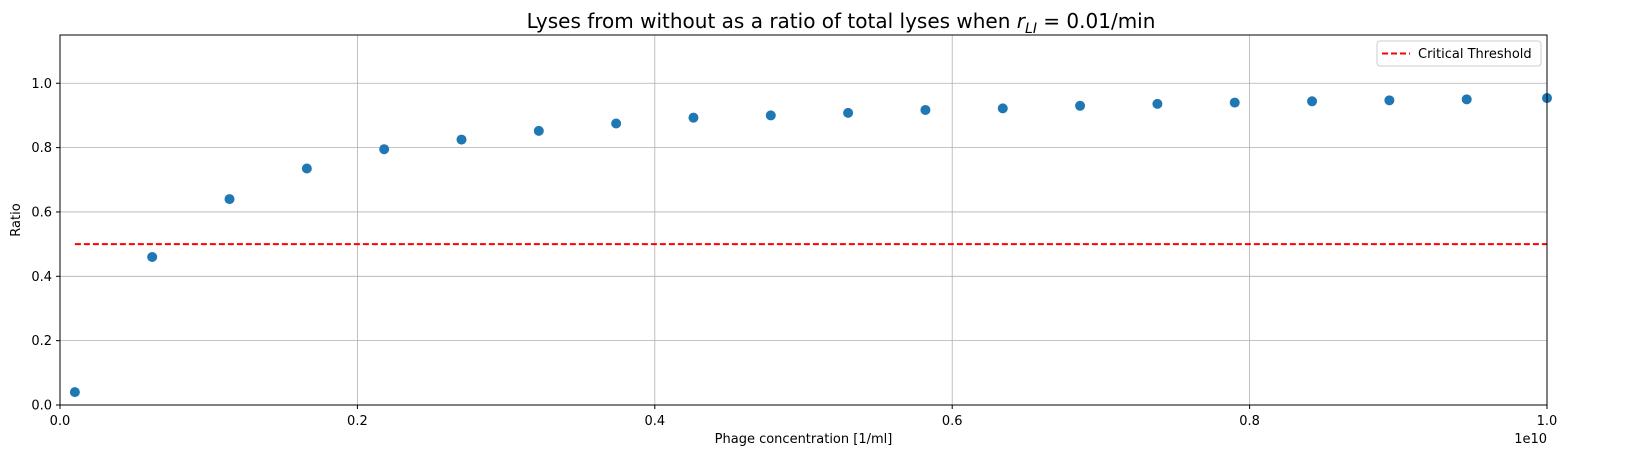 The width and height of the screenshot is (1632, 474). Describe the element at coordinates (804, 417) in the screenshot. I see `x-axis-ticks: 0.0 0.2 0.4 0.6 0.8 1.0` at that location.